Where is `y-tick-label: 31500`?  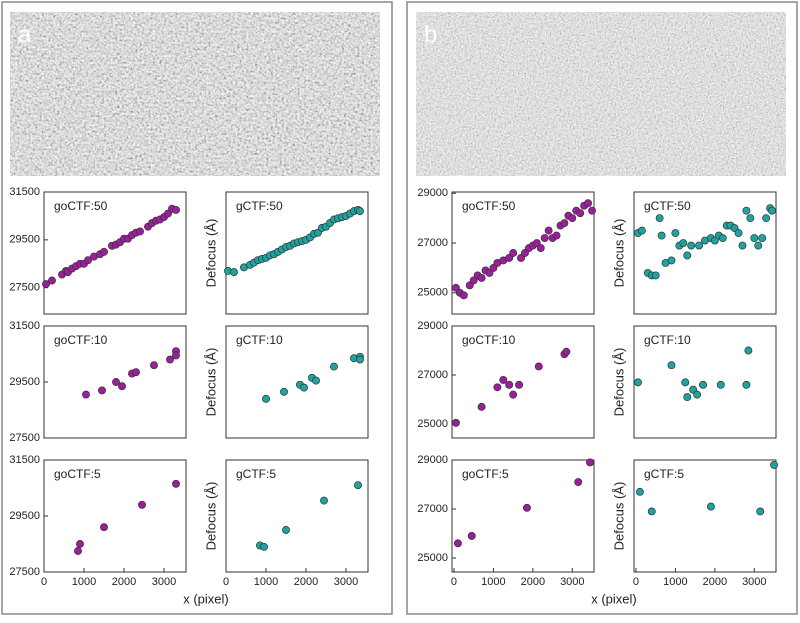 y-tick-label: 31500 is located at coordinates (24, 326).